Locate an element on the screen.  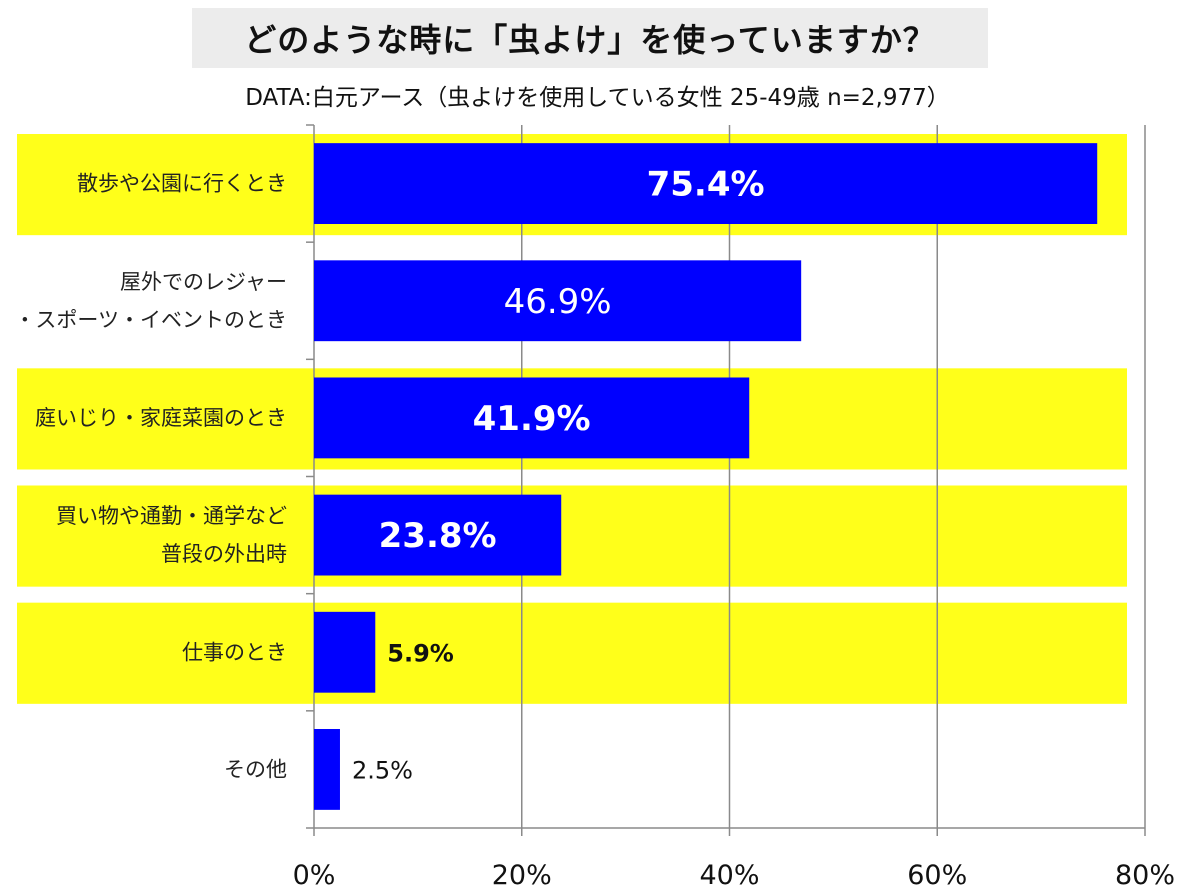
category-label: ・スポーツ・イベントのとき is located at coordinates (150, 320).